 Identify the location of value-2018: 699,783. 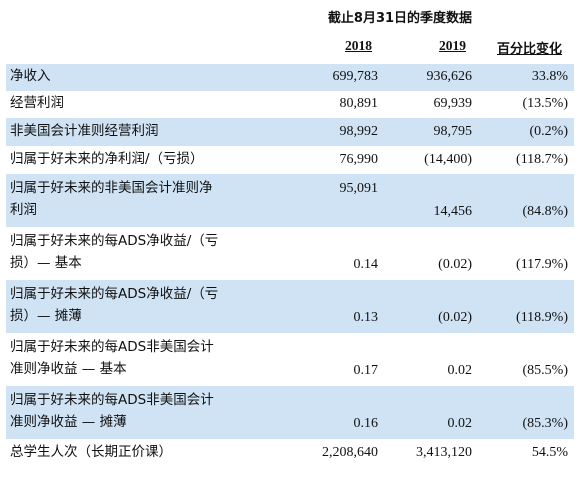
(355, 76).